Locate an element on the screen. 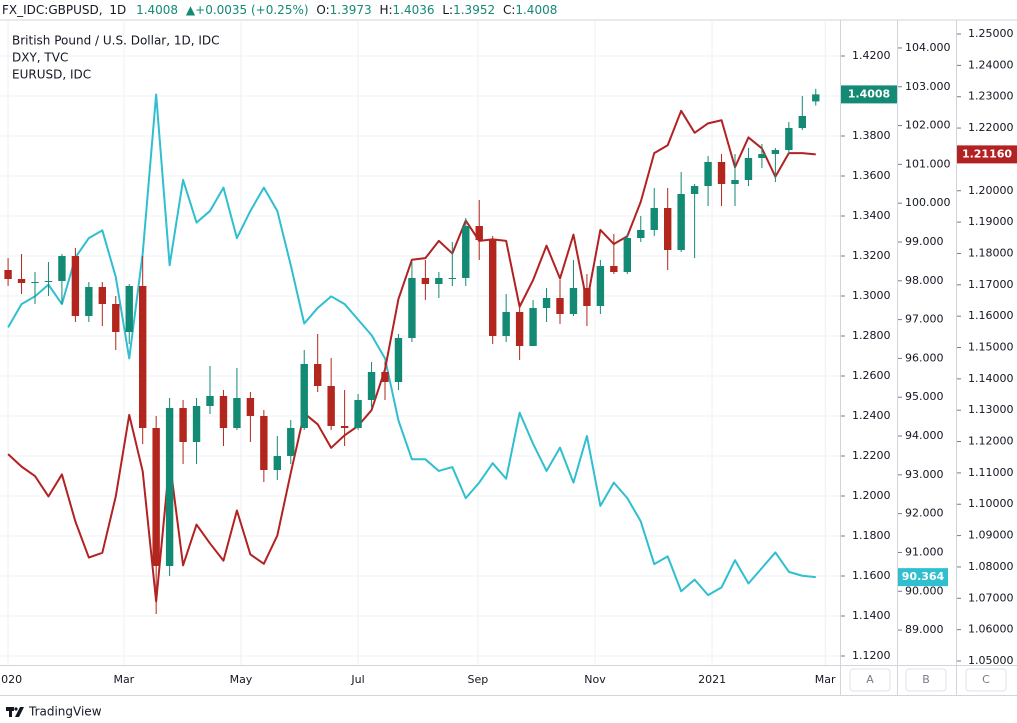 The height and width of the screenshot is (723, 1017). x-tick-label: Sep is located at coordinates (478, 679).